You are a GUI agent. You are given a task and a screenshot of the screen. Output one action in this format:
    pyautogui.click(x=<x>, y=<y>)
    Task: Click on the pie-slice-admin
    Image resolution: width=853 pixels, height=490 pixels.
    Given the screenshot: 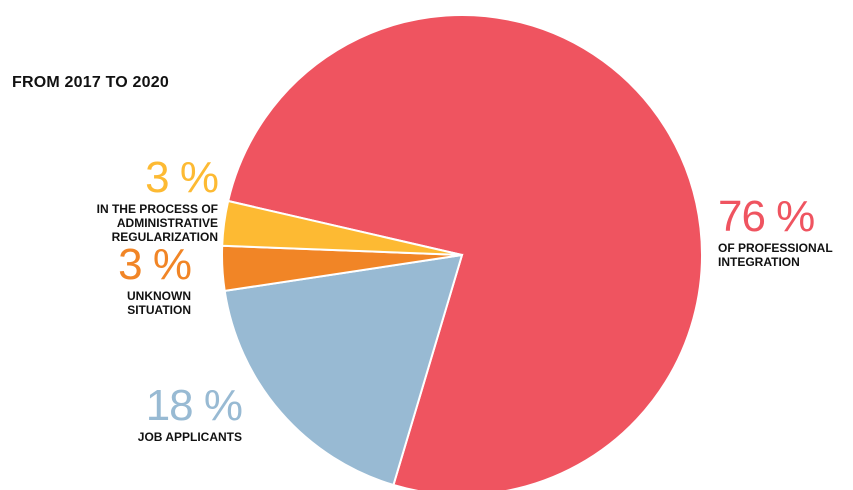 What is the action you would take?
    pyautogui.click(x=342, y=227)
    